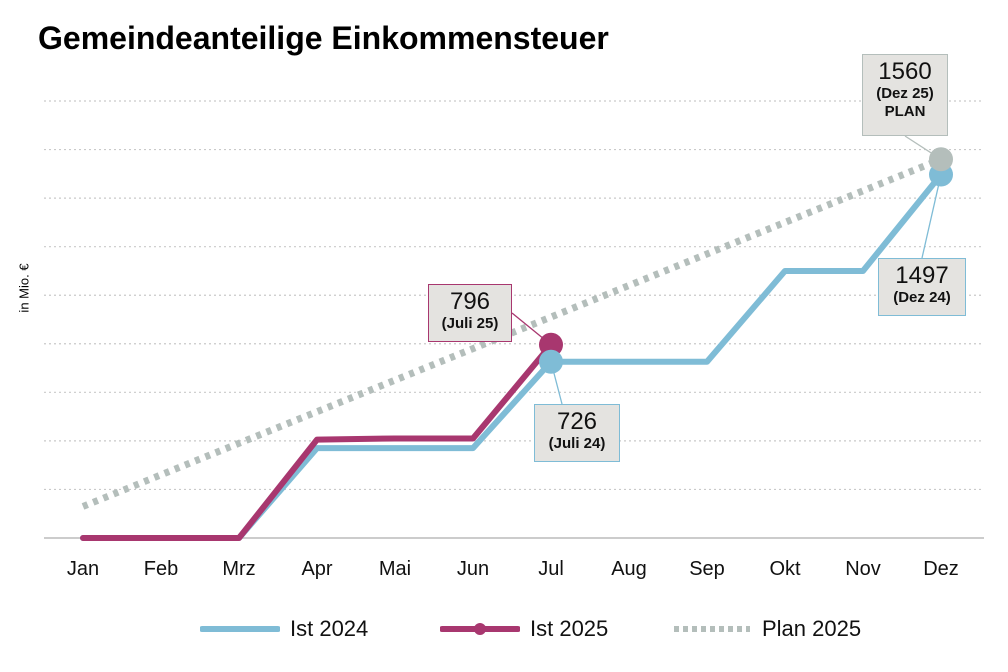 The width and height of the screenshot is (1008, 672). What do you see at coordinates (551, 344) in the screenshot?
I see `data-point-ist-2025-jul` at bounding box center [551, 344].